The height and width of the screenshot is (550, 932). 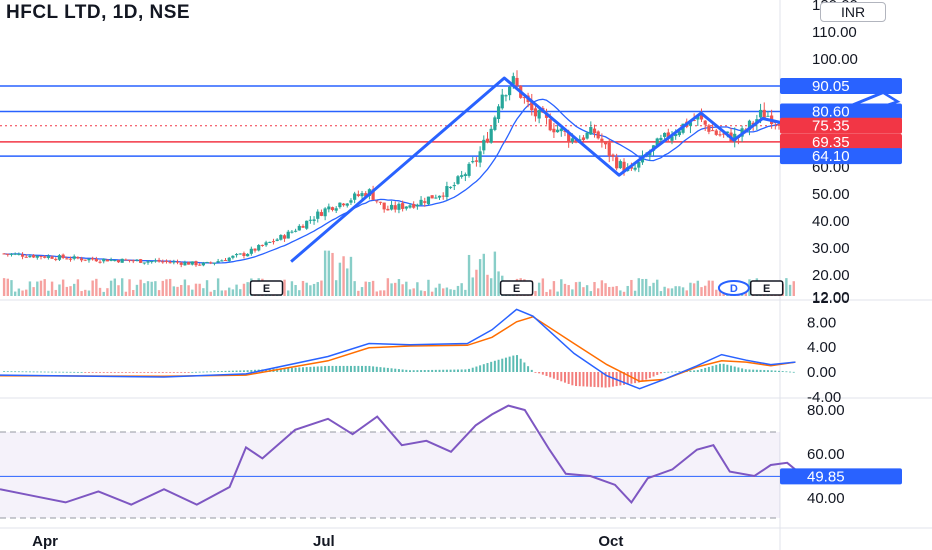 What do you see at coordinates (831, 156) in the screenshot?
I see `price-tag-label: 64.10` at bounding box center [831, 156].